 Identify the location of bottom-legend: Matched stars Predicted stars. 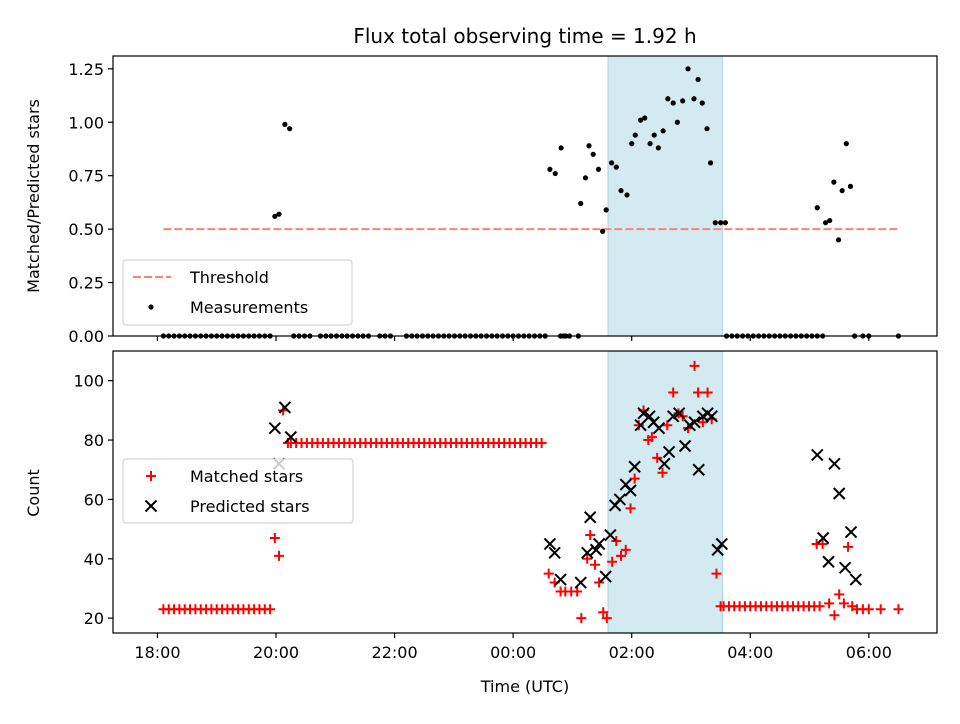
(238, 491).